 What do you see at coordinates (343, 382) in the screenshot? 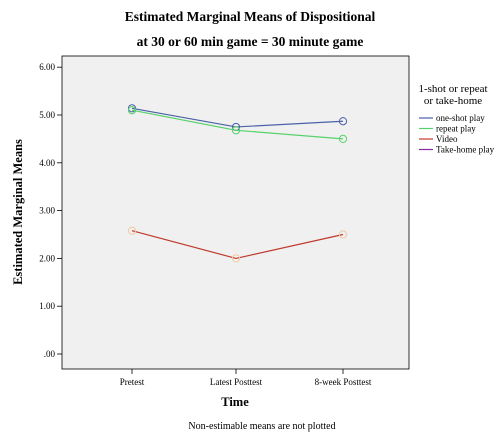
I see `x-tick-label: 8-week Posttest` at bounding box center [343, 382].